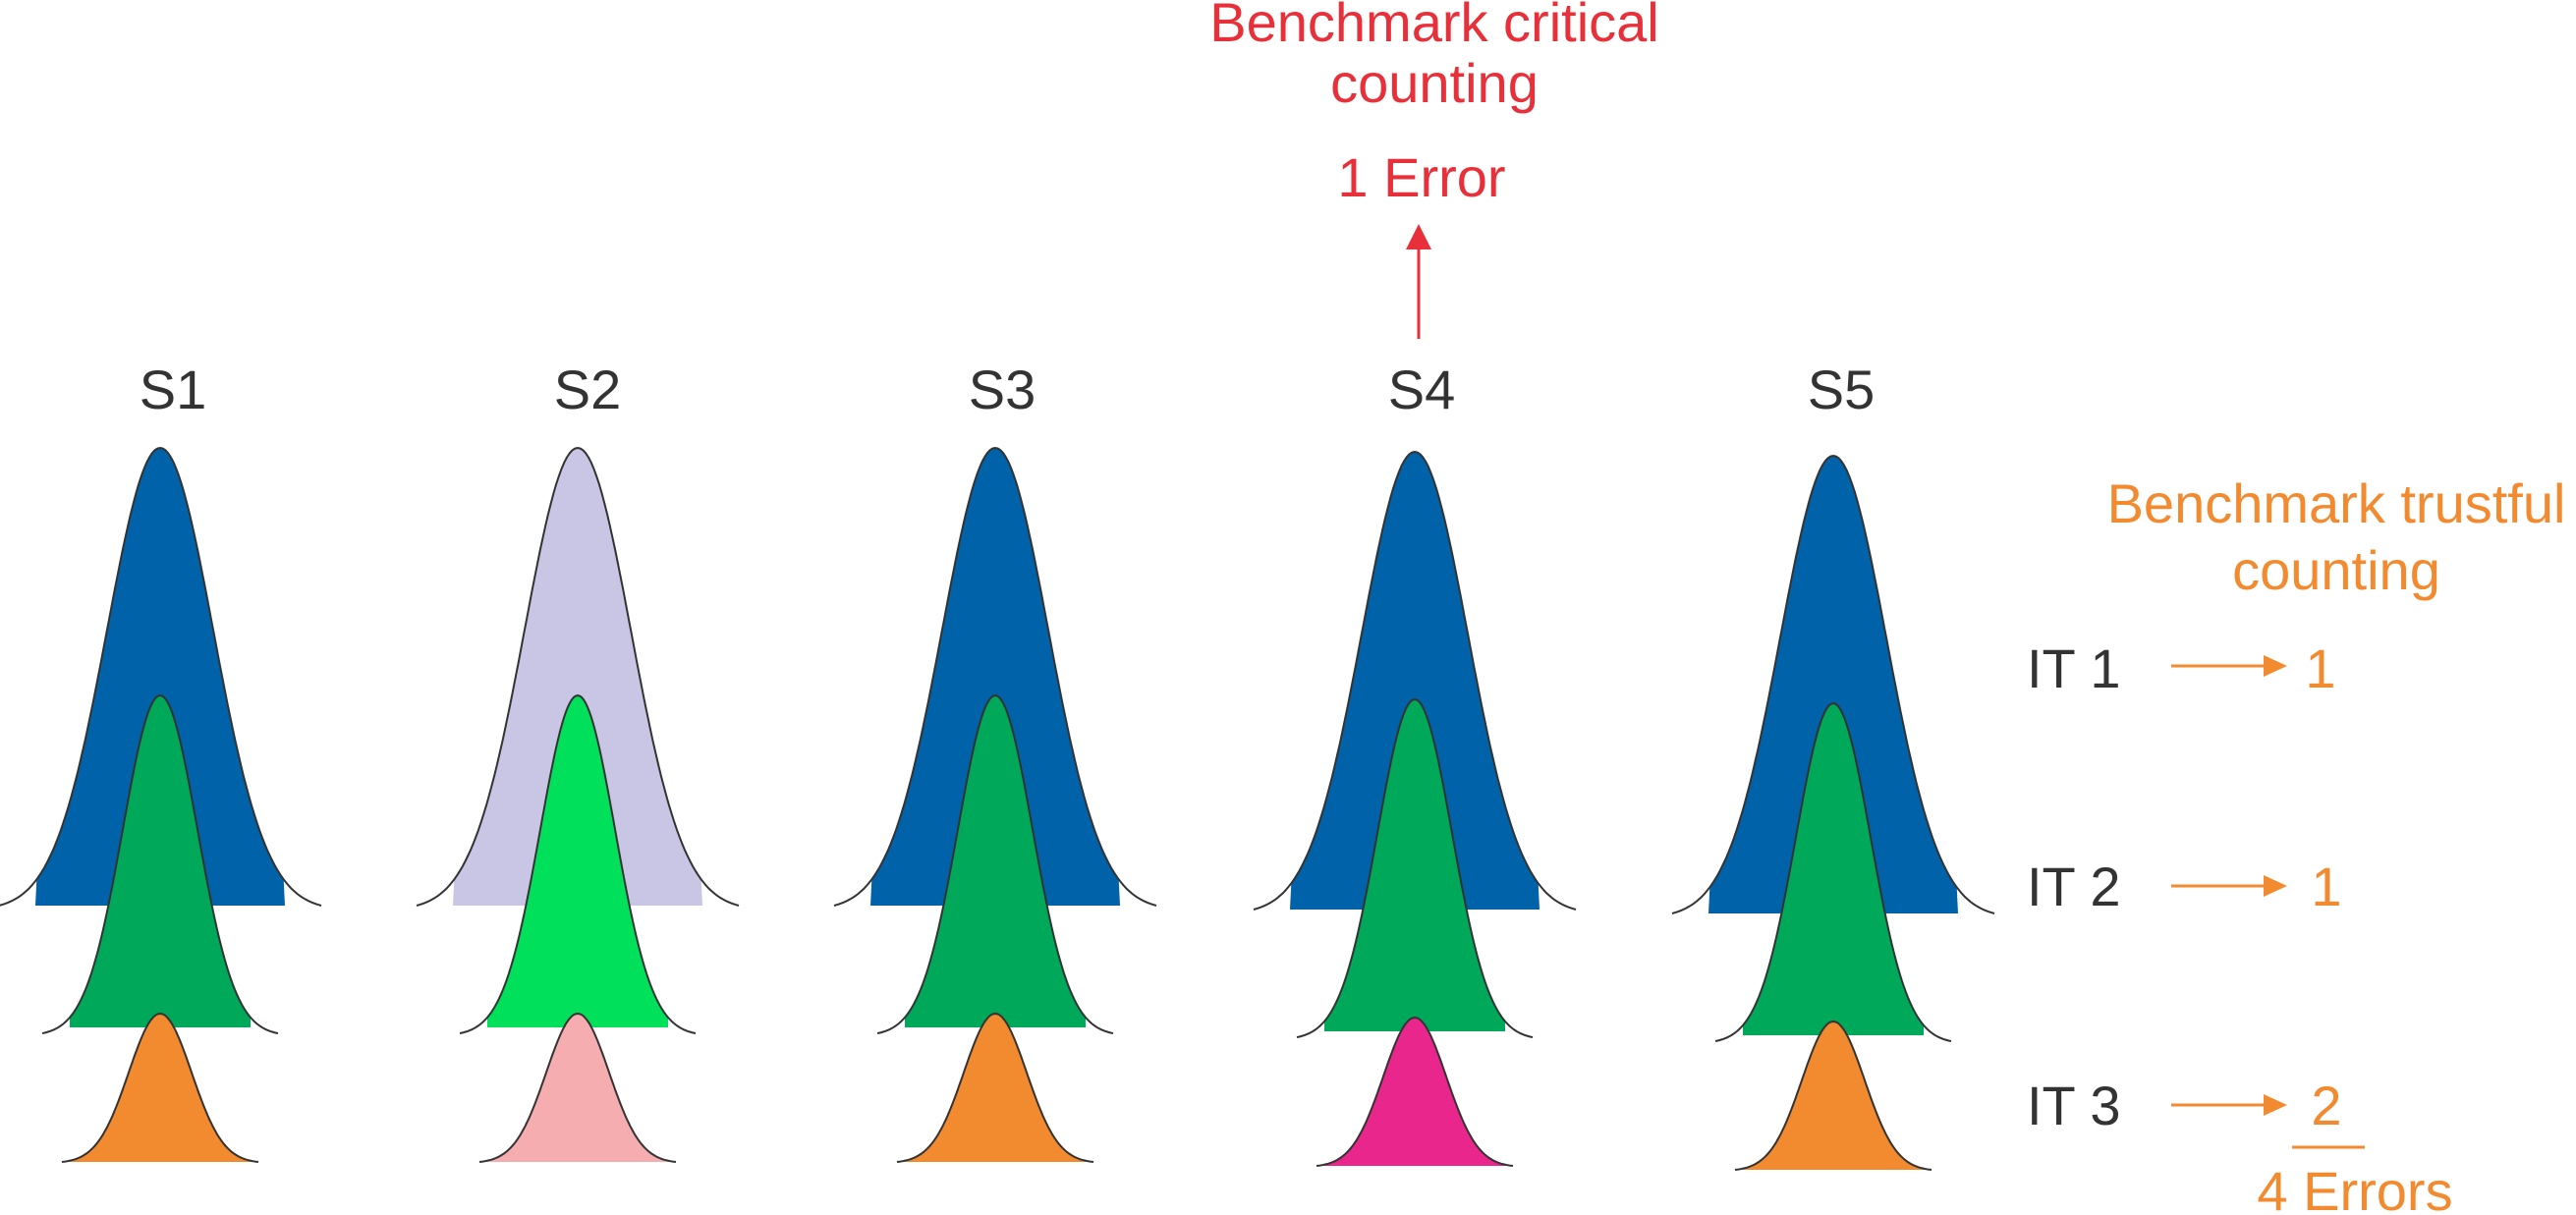  I want to click on curve-fill-s1-it2, so click(160, 861).